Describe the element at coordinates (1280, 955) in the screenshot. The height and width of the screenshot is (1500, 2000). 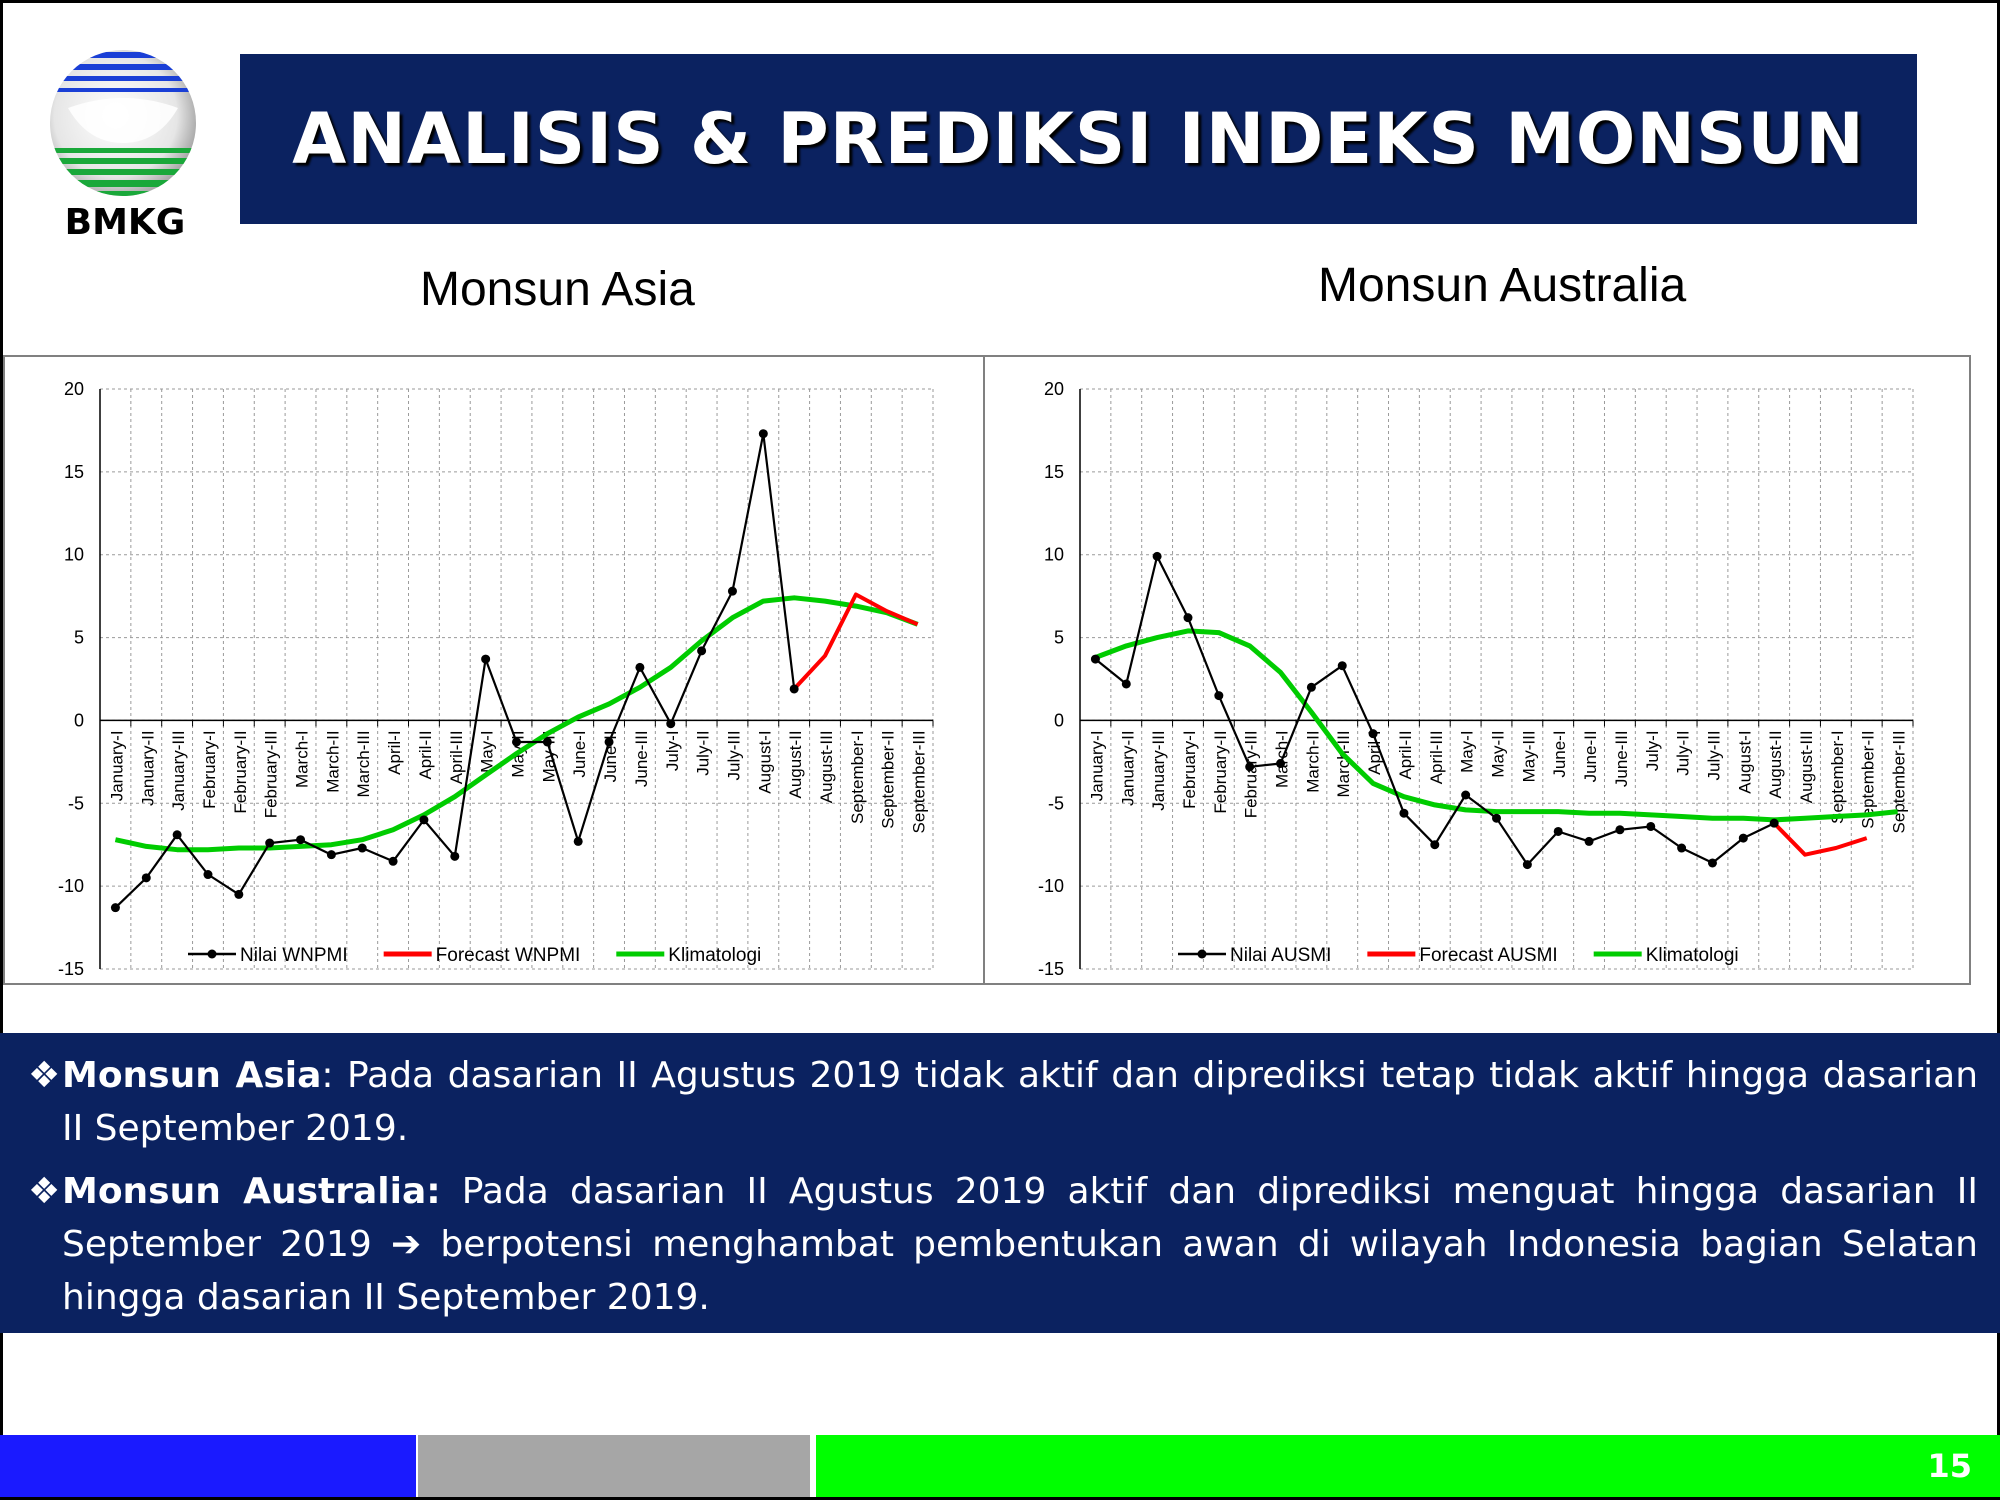
I see `legend-label: Nilai AUSMI` at that location.